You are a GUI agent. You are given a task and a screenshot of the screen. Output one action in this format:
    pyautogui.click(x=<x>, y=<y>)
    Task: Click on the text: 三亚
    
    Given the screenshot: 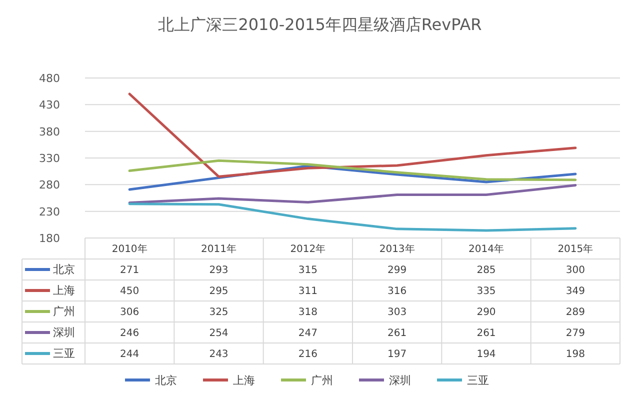 What is the action you would take?
    pyautogui.click(x=478, y=380)
    